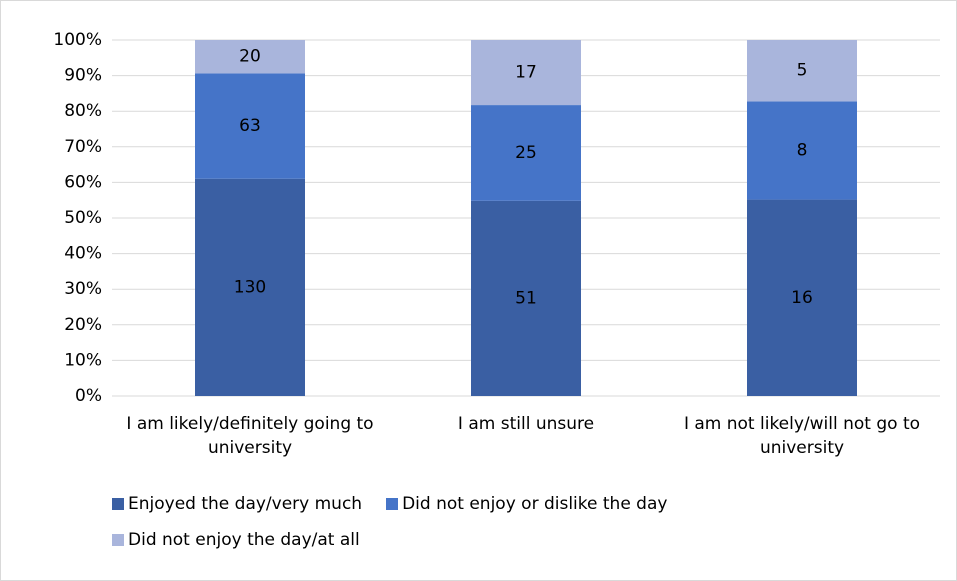 This screenshot has height=581, width=957. What do you see at coordinates (83, 76) in the screenshot?
I see `y-tick-label: 90%` at bounding box center [83, 76].